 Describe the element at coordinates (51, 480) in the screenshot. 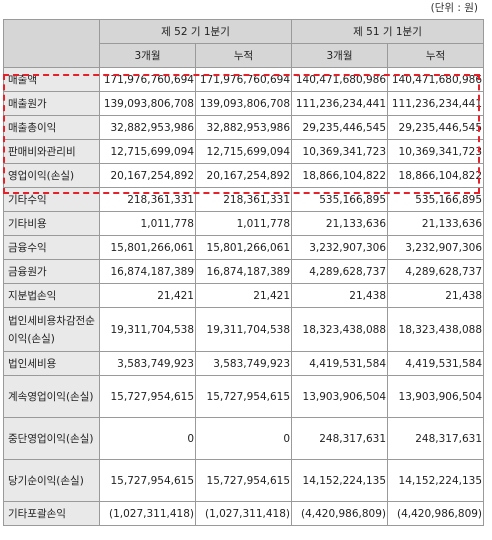

I see `row-label: 당기순이익(손실)` at that location.